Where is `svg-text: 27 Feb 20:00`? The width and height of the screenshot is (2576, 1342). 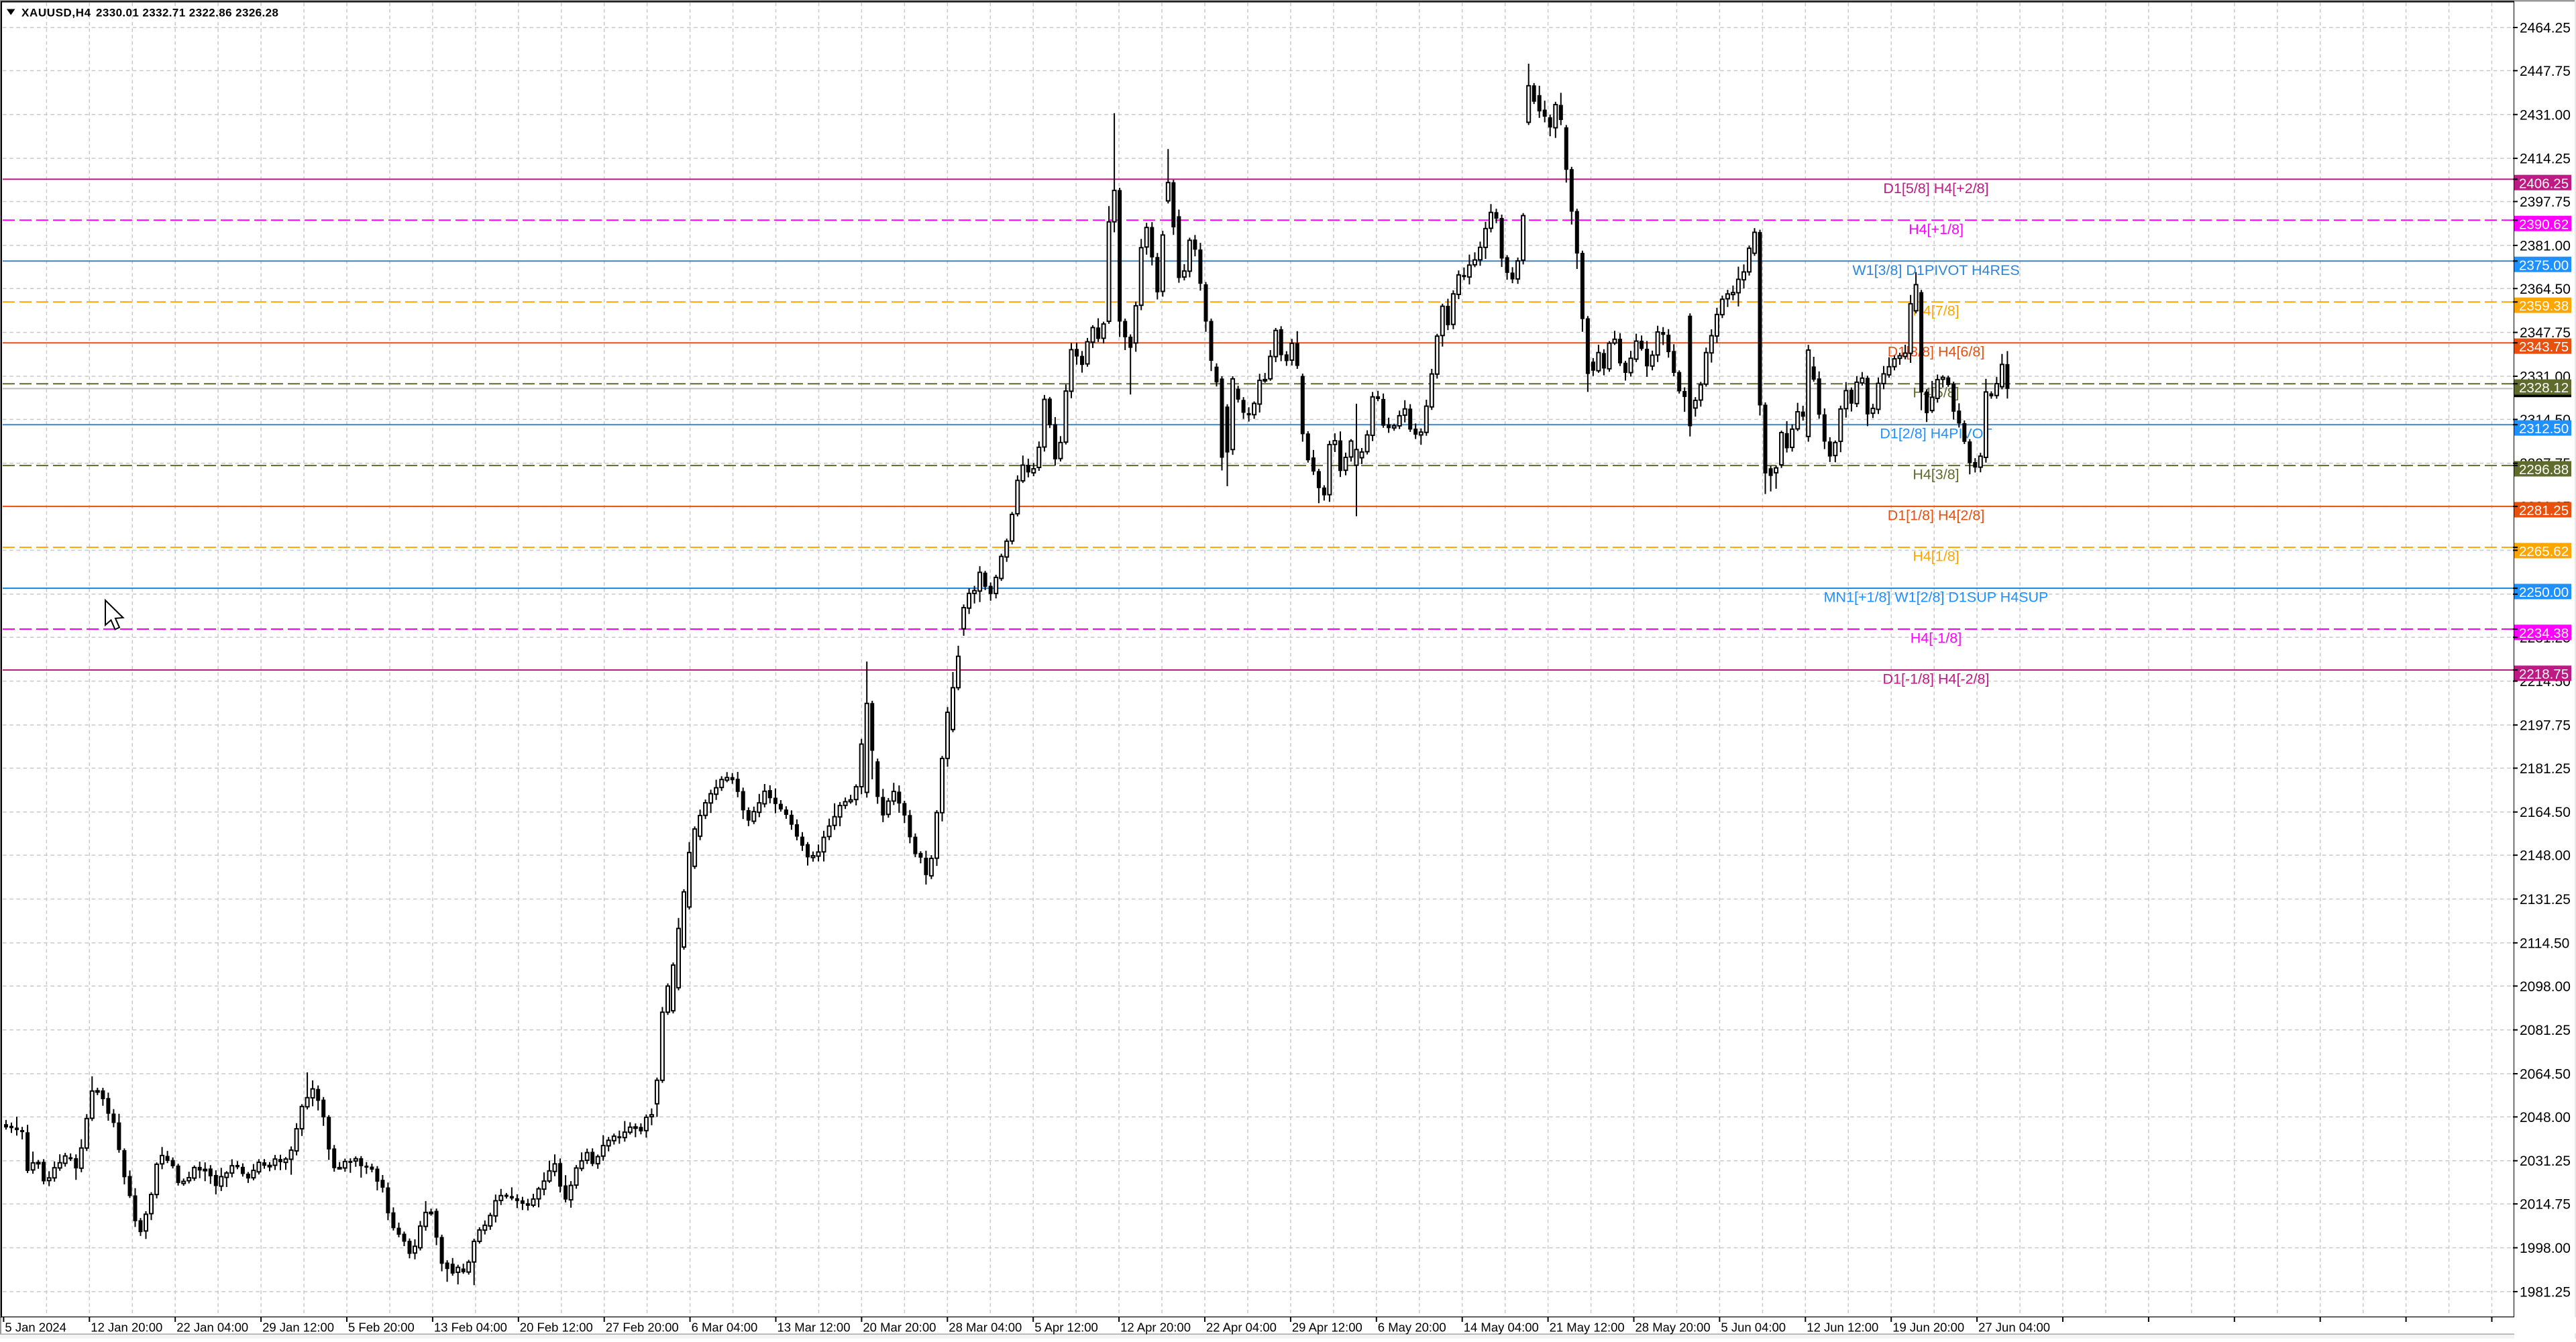 svg-text: 27 Feb 20:00 is located at coordinates (642, 1328).